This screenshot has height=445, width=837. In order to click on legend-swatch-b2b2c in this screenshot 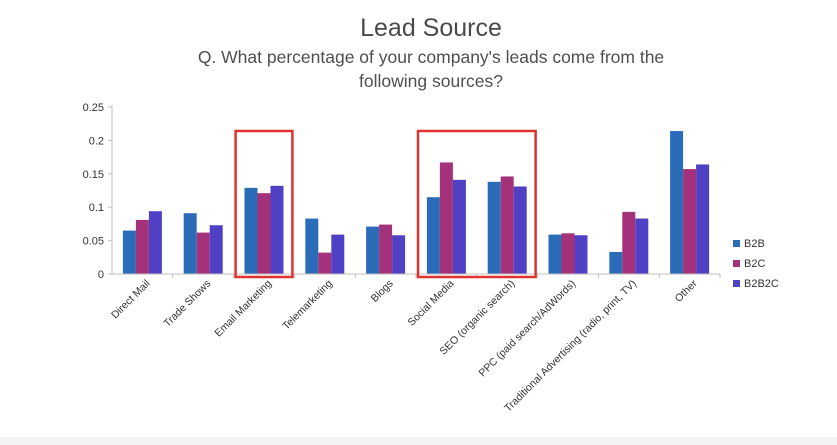, I will do `click(736, 283)`.